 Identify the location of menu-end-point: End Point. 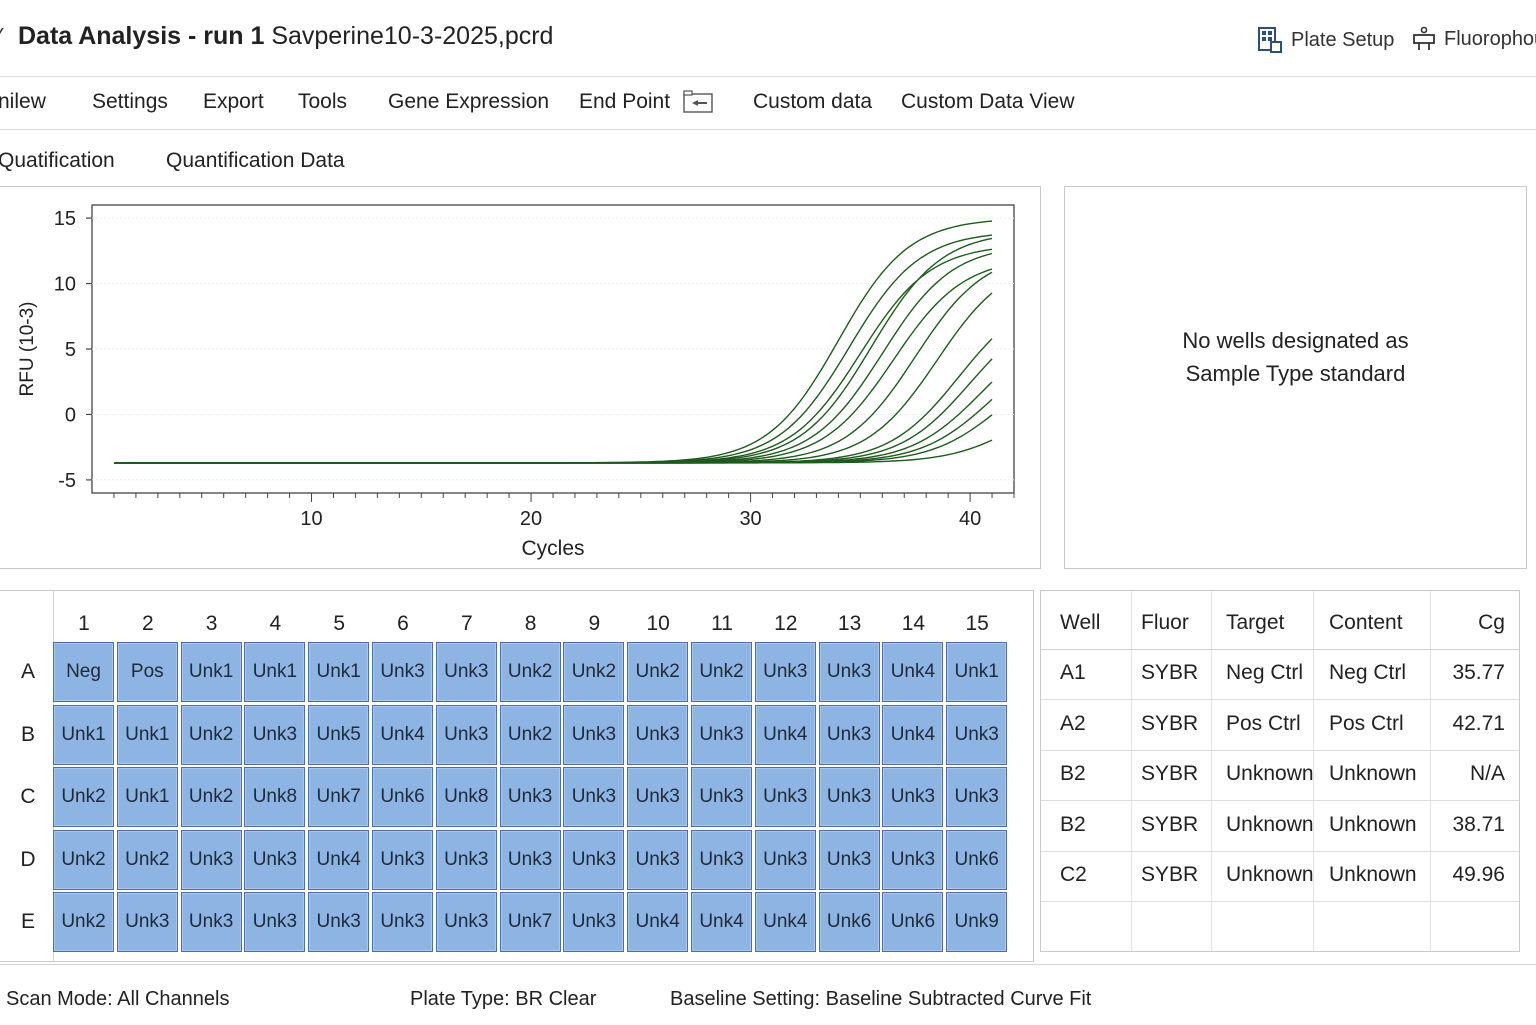
(624, 102).